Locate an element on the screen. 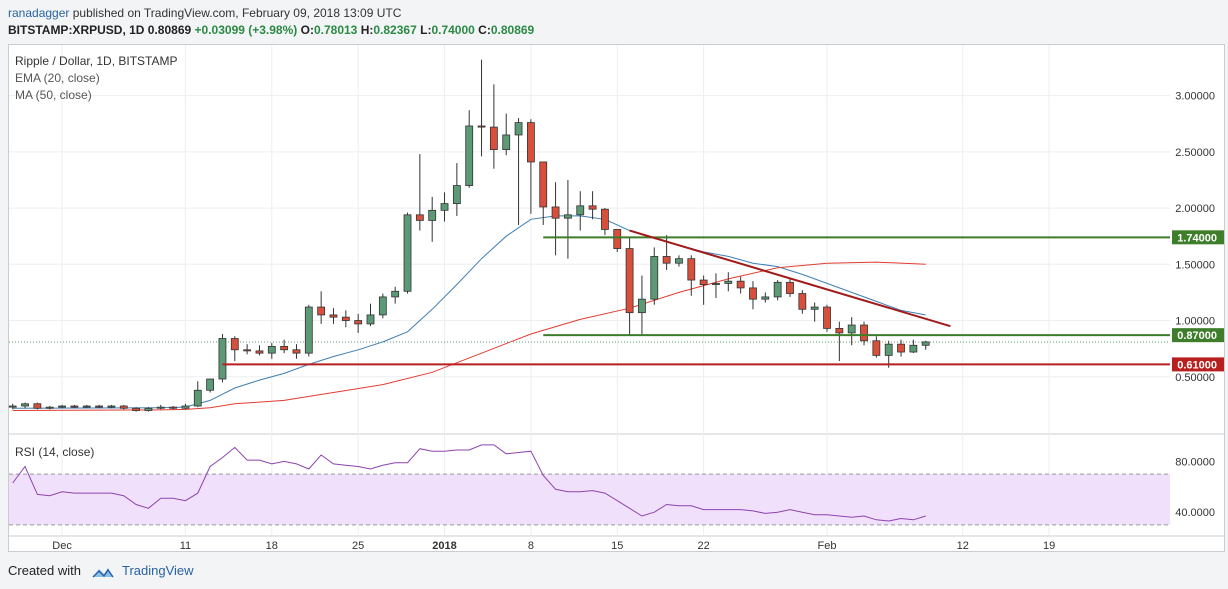  y-tick-label: 1.00000 is located at coordinates (1195, 322).